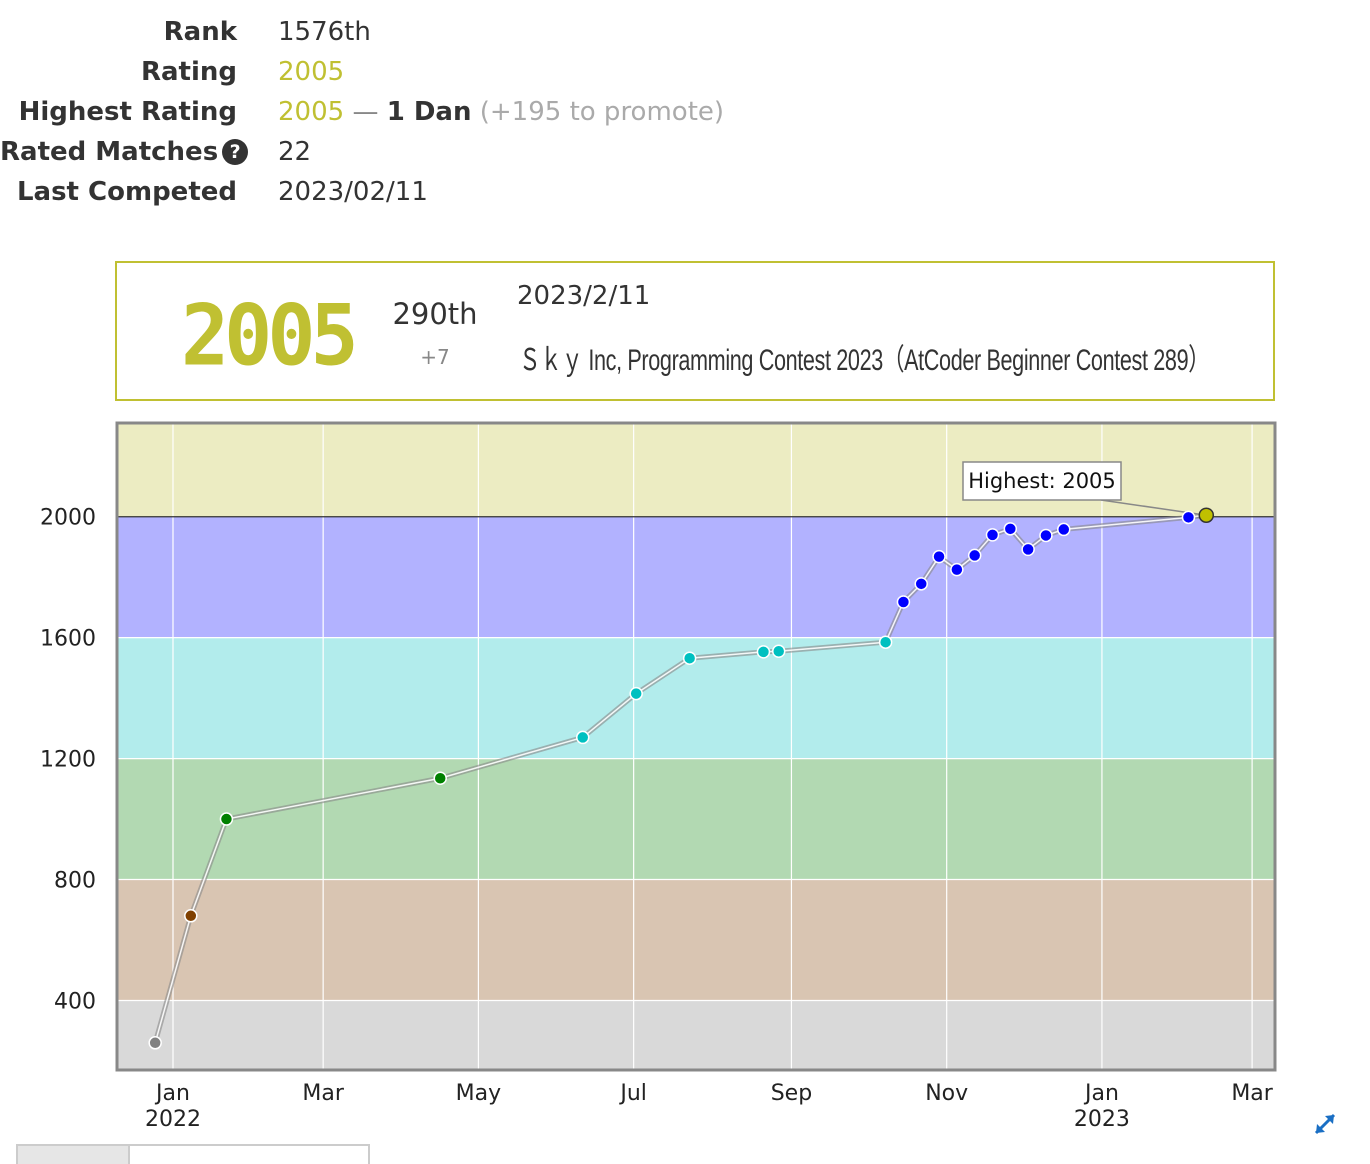 This screenshot has height=1164, width=1370. I want to click on question-circle-icon: ?, so click(235, 152).